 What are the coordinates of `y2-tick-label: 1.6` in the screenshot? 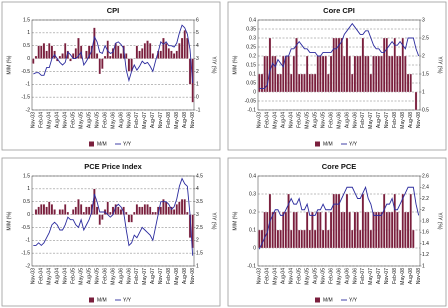 It's located at (425, 233).